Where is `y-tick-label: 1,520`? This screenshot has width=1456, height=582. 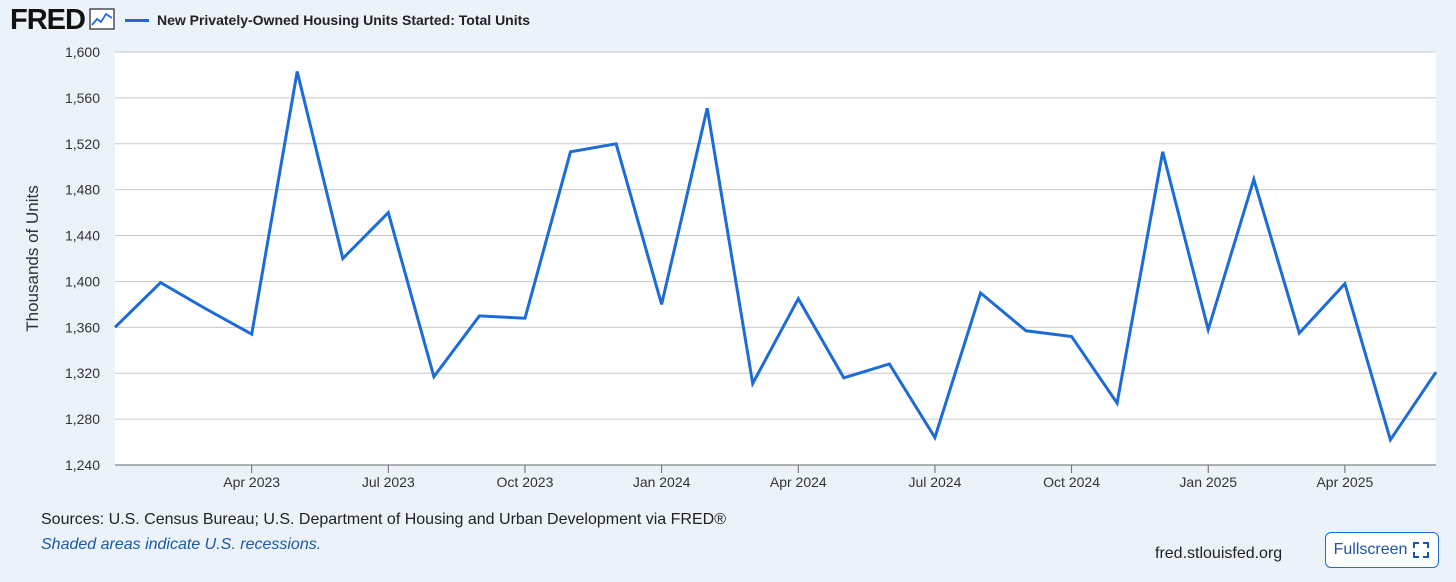 y-tick-label: 1,520 is located at coordinates (82, 144).